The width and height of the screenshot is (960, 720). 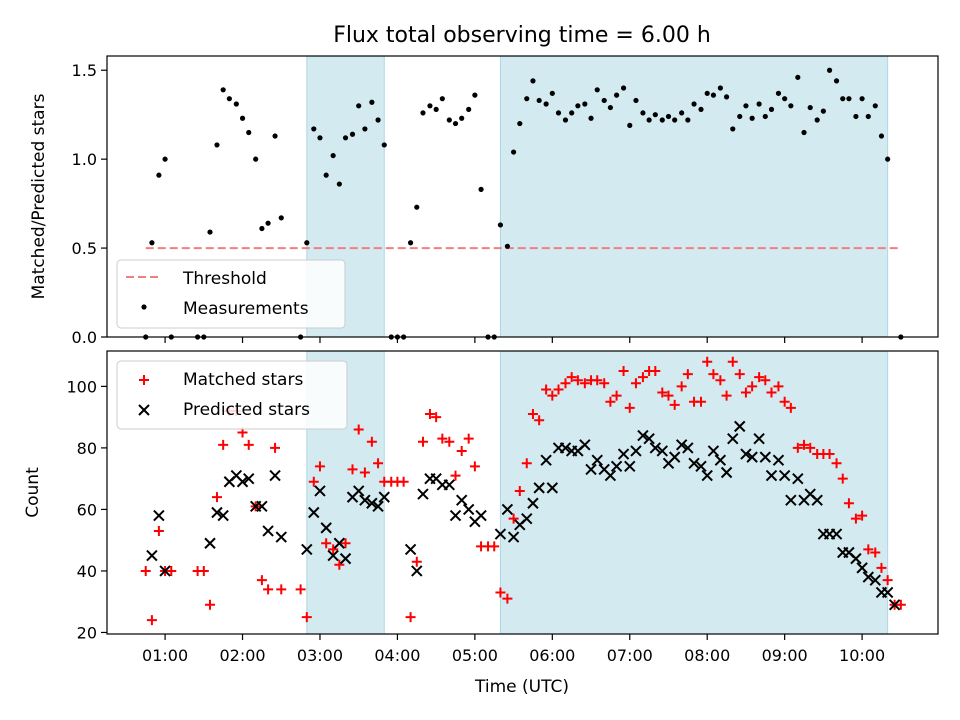 I want to click on y-tick-label: 1.5, so click(x=84, y=70).